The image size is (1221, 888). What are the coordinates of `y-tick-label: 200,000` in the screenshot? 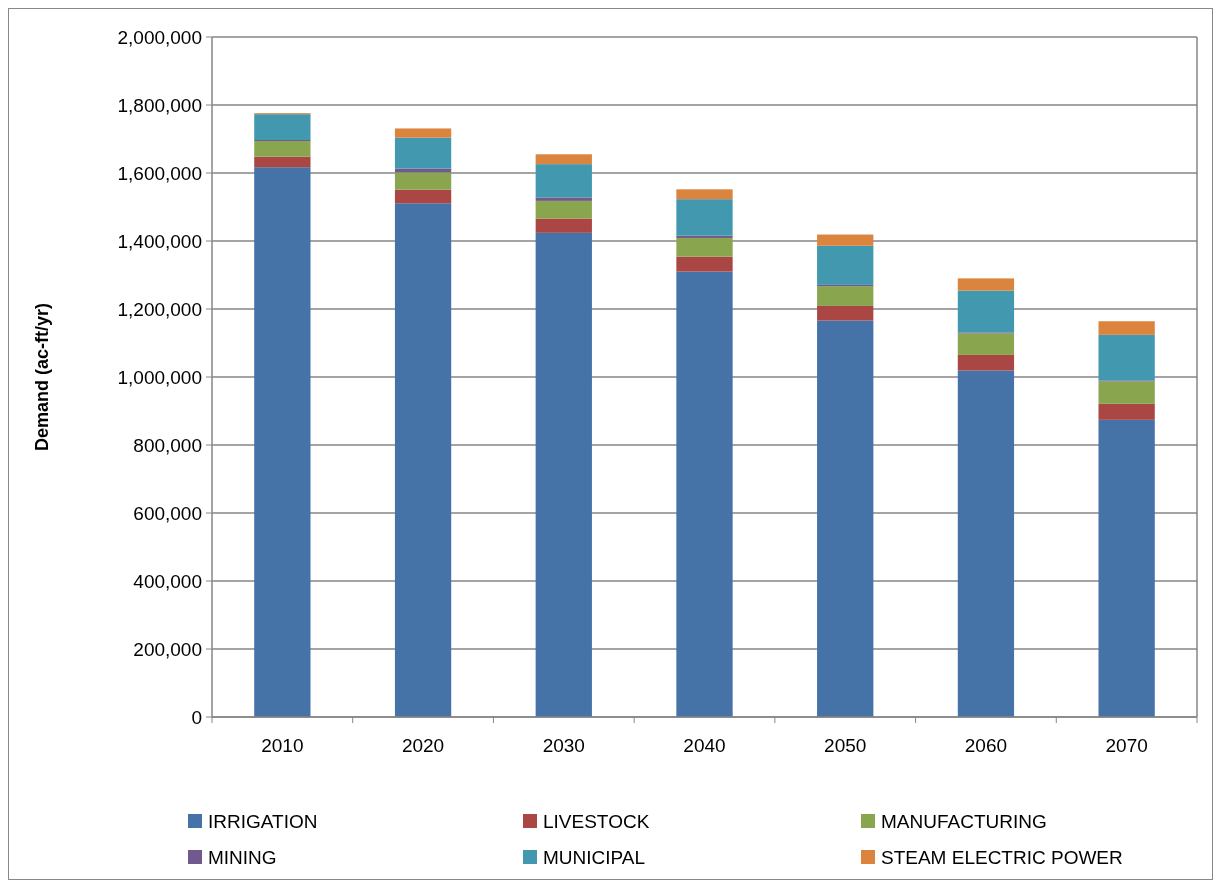 It's located at (167, 649).